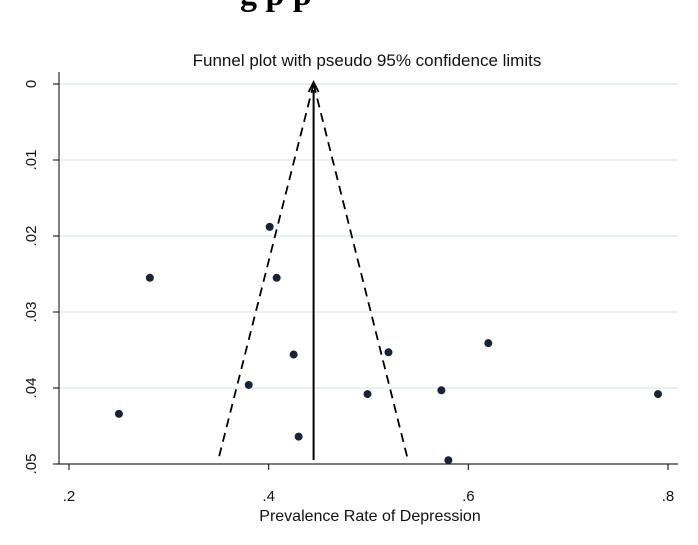 The width and height of the screenshot is (698, 545). Describe the element at coordinates (268, 496) in the screenshot. I see `x-tick-label: .4` at that location.